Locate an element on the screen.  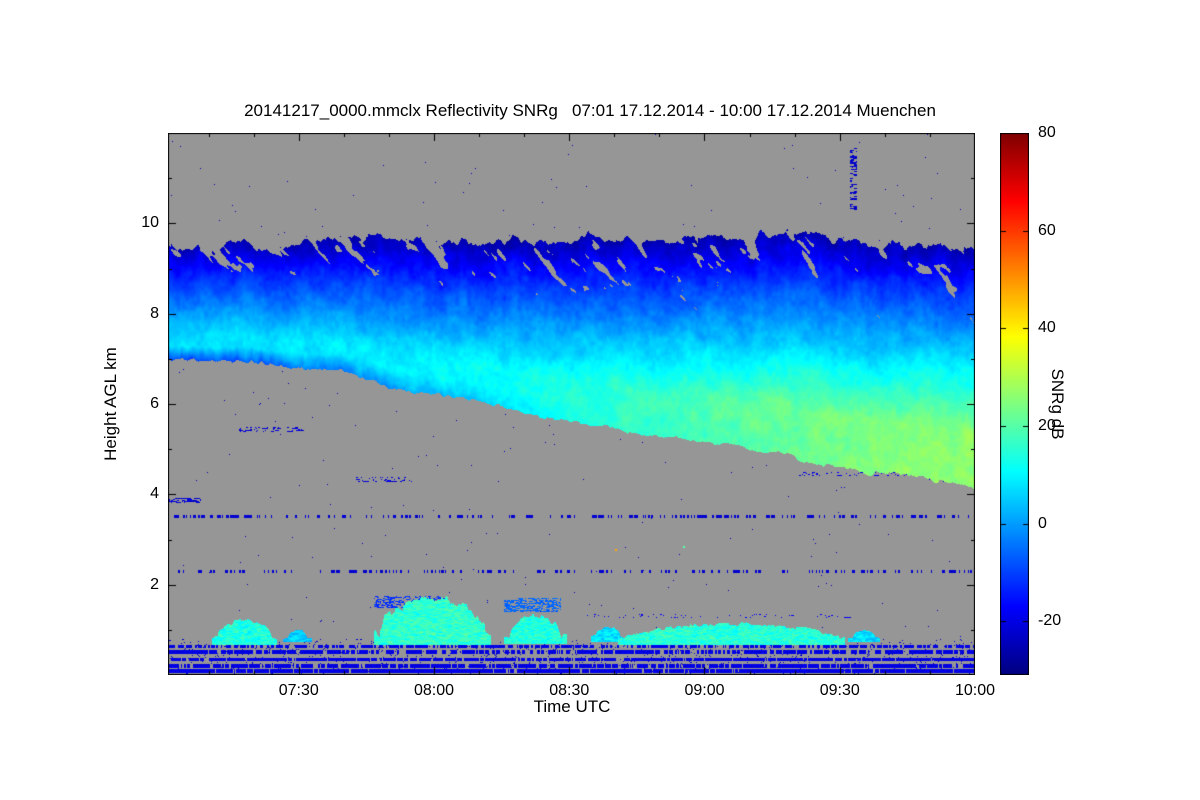
y-tick-label: 4 is located at coordinates (154, 494).